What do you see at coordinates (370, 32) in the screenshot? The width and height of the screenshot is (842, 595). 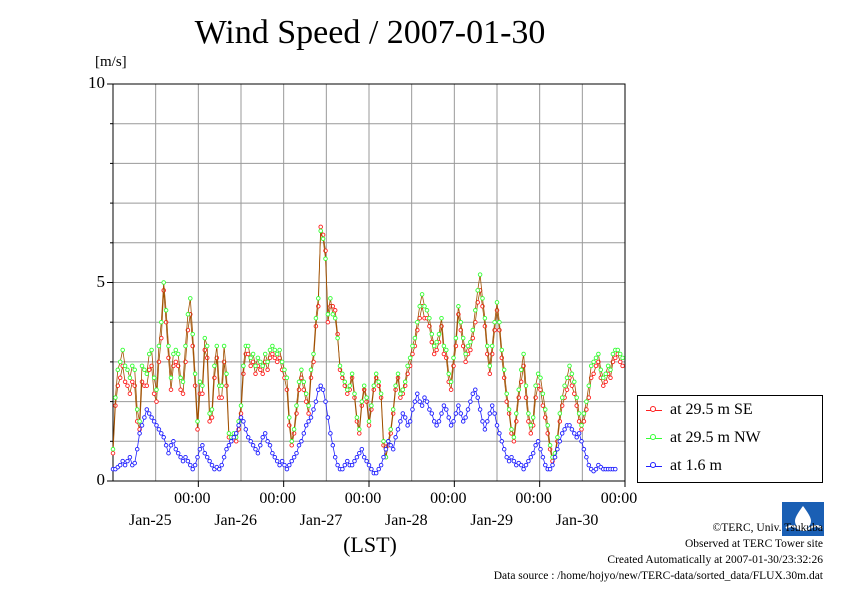 I see `chart-title: Wind Speed / 2007-01-30` at bounding box center [370, 32].